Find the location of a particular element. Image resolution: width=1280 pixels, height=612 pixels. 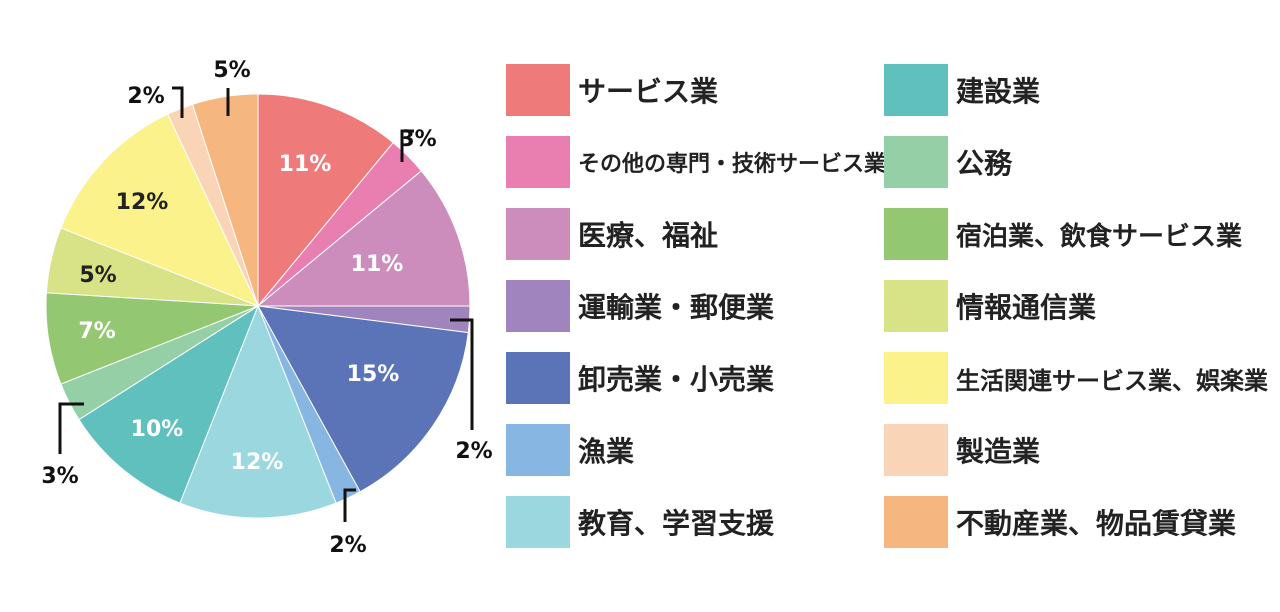

legend-label: 公務 is located at coordinates (984, 163).